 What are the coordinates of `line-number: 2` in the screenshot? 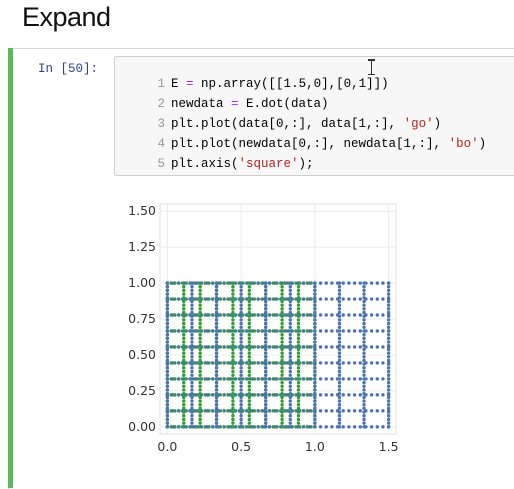 It's located at (161, 104).